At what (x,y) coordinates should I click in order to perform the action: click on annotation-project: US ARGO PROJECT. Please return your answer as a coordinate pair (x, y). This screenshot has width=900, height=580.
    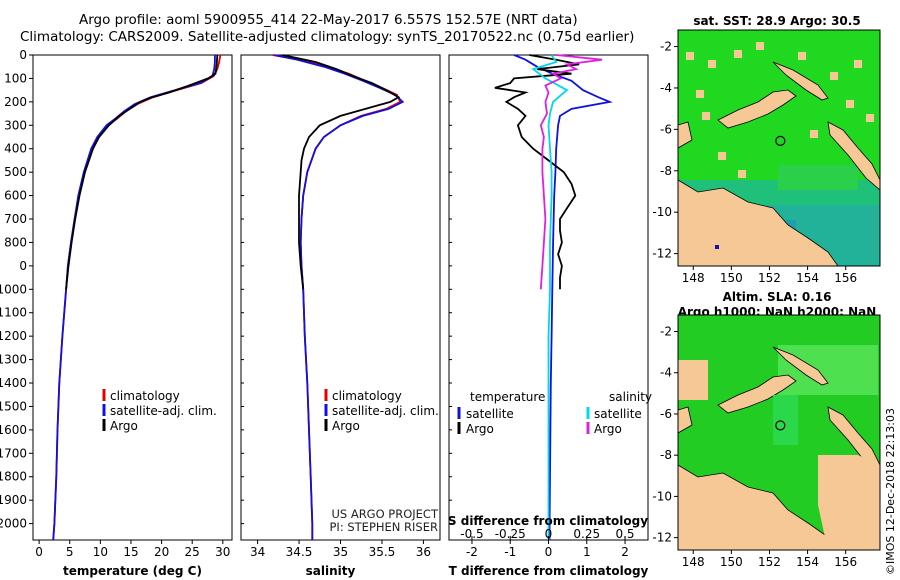
    Looking at the image, I should click on (385, 514).